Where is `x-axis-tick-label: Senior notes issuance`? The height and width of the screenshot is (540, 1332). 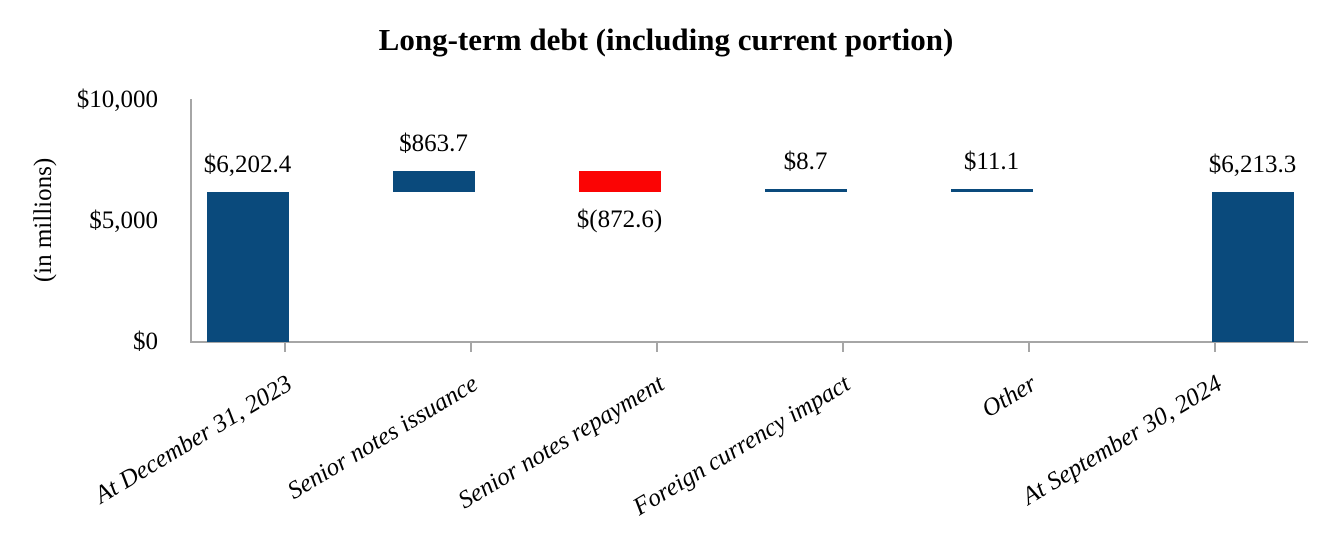
x-axis-tick-label: Senior notes issuance is located at coordinates (383, 437).